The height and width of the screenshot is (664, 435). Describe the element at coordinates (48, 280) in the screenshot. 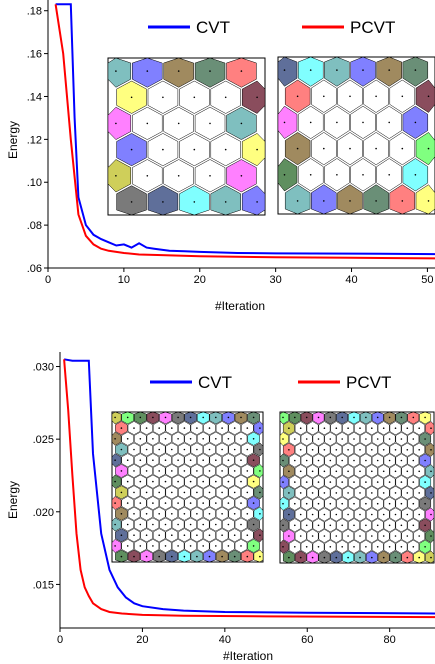

I see `chart-1-x-tick-label: 0` at that location.